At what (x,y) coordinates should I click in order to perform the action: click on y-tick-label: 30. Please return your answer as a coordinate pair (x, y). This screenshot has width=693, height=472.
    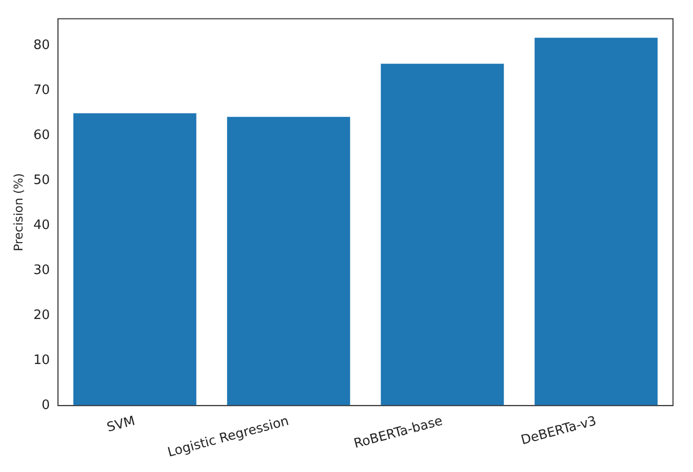
    Looking at the image, I should click on (41, 270).